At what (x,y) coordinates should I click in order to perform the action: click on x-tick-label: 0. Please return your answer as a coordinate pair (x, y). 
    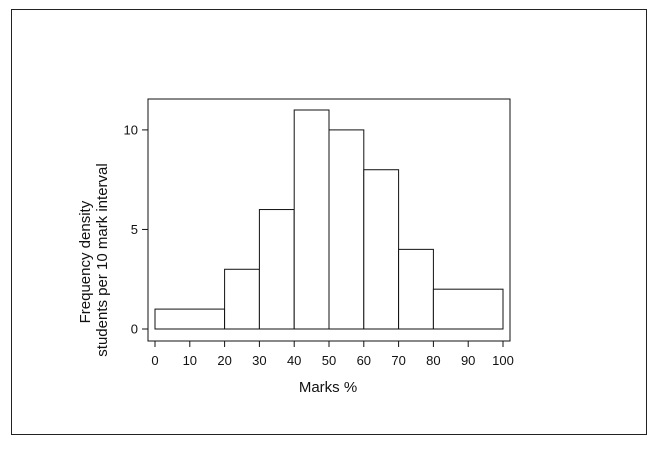
    Looking at the image, I should click on (154, 360).